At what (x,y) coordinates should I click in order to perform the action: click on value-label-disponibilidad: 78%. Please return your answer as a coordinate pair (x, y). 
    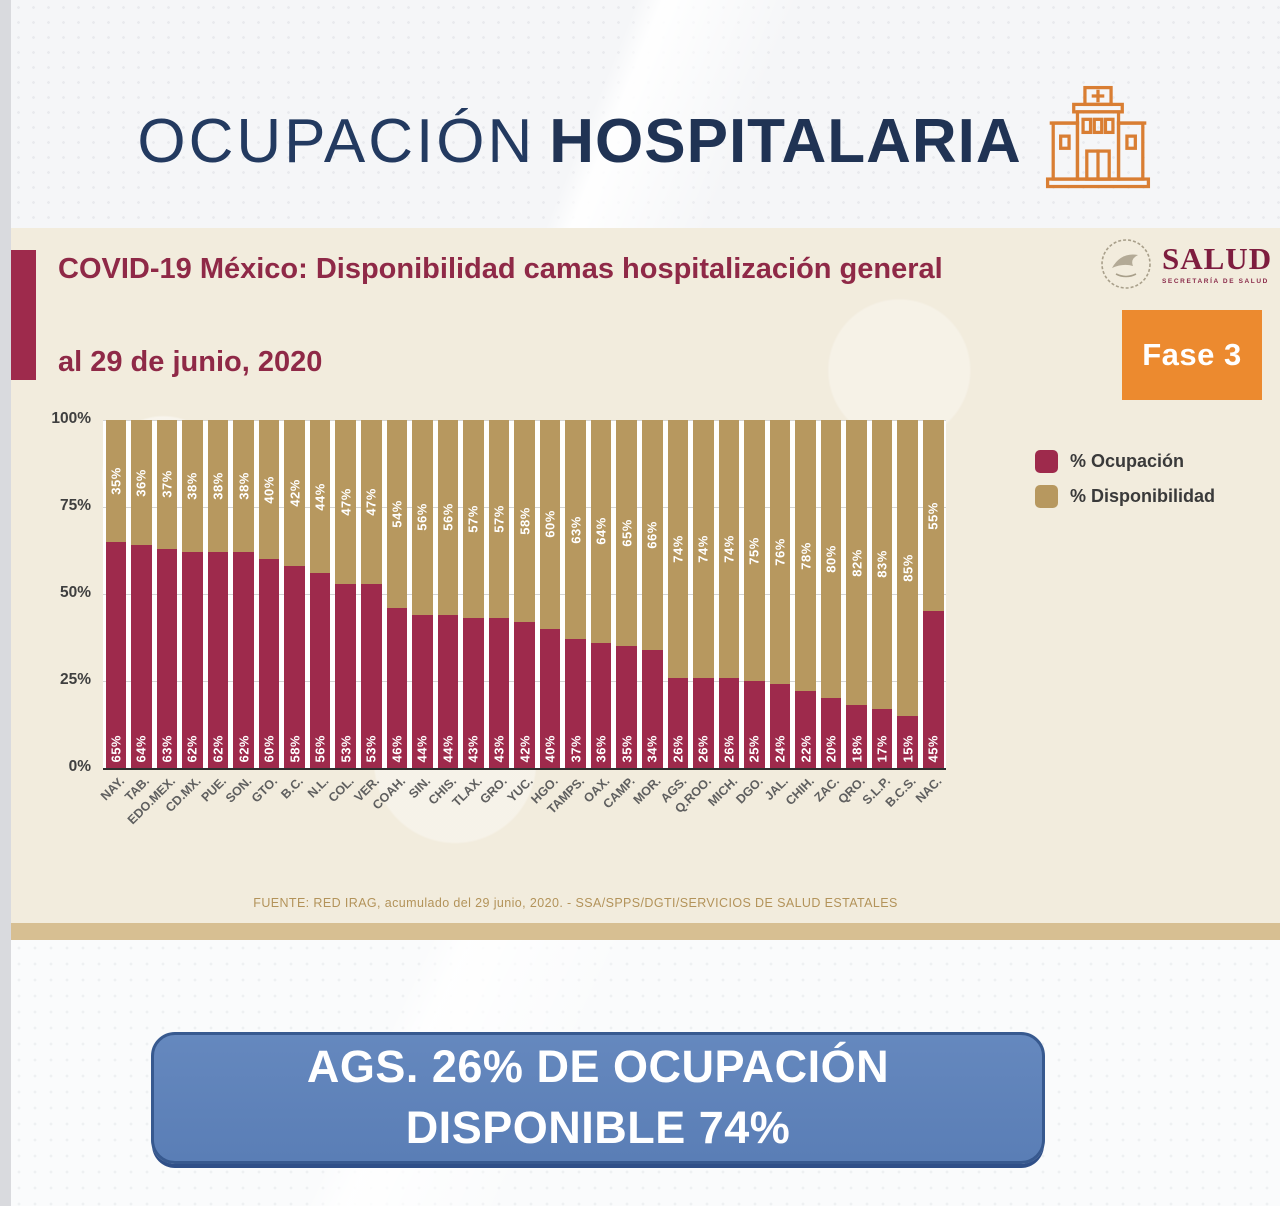
    Looking at the image, I should click on (806, 555).